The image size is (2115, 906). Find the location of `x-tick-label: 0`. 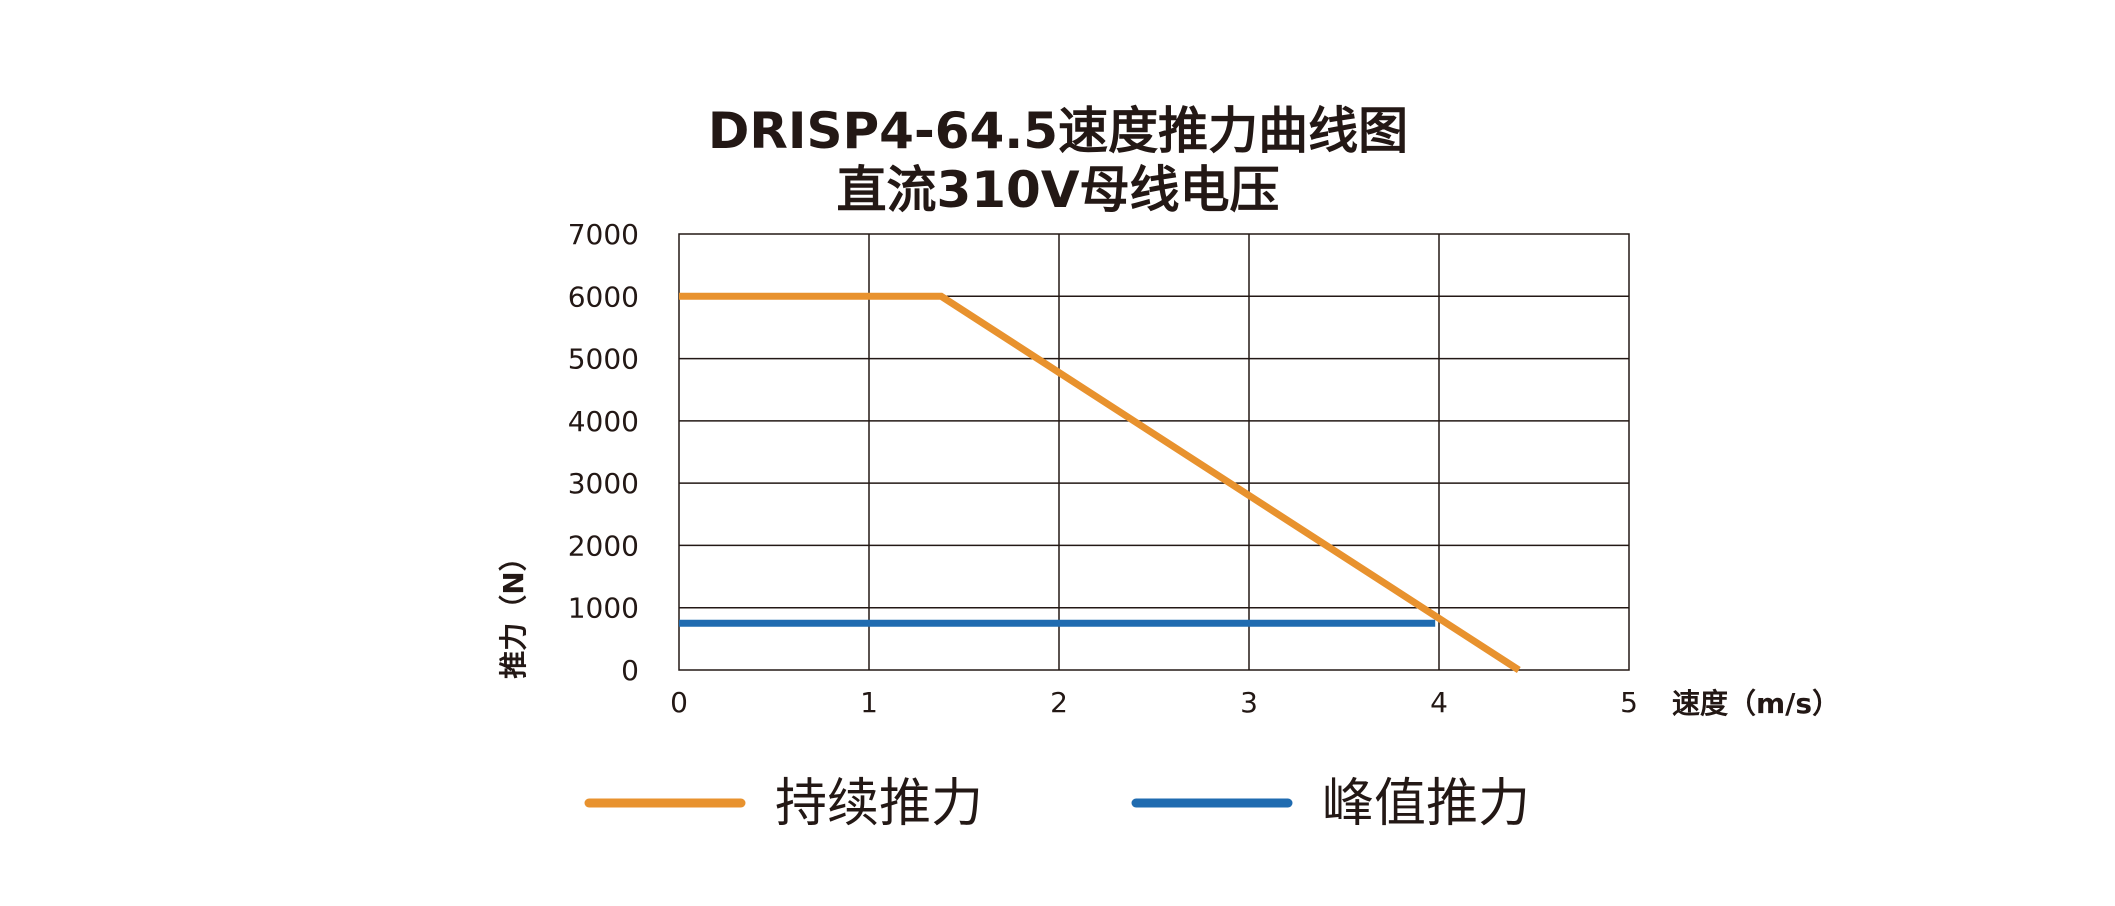

x-tick-label: 0 is located at coordinates (679, 702).